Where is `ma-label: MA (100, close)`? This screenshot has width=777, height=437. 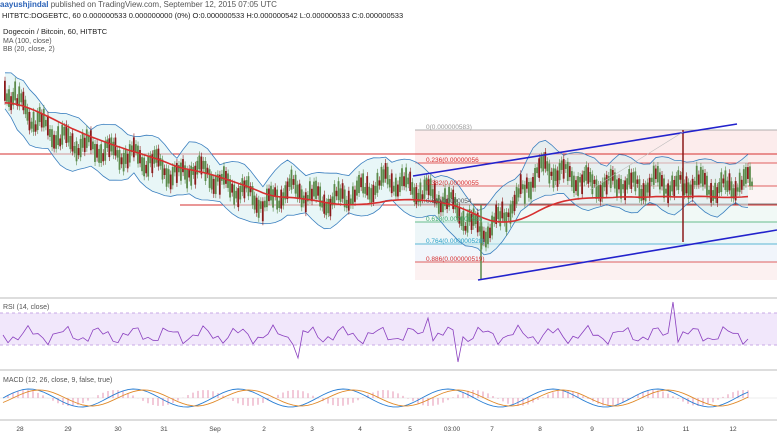
ma-label: MA (100, close) is located at coordinates (27, 41).